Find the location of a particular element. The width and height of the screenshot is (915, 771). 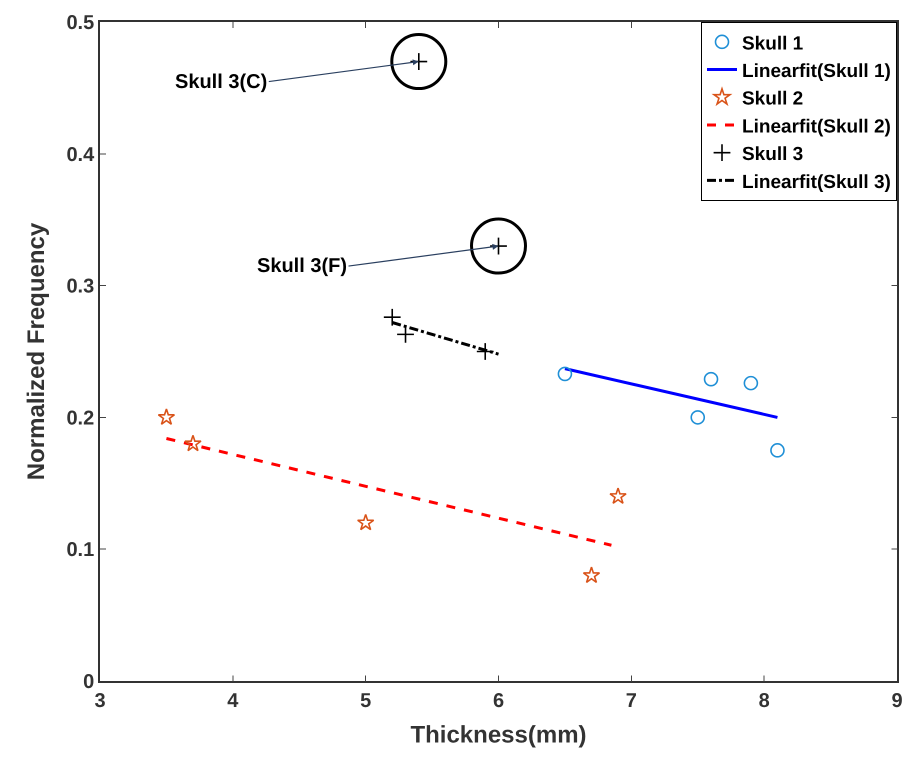

x-tick-label: 4 is located at coordinates (233, 701).